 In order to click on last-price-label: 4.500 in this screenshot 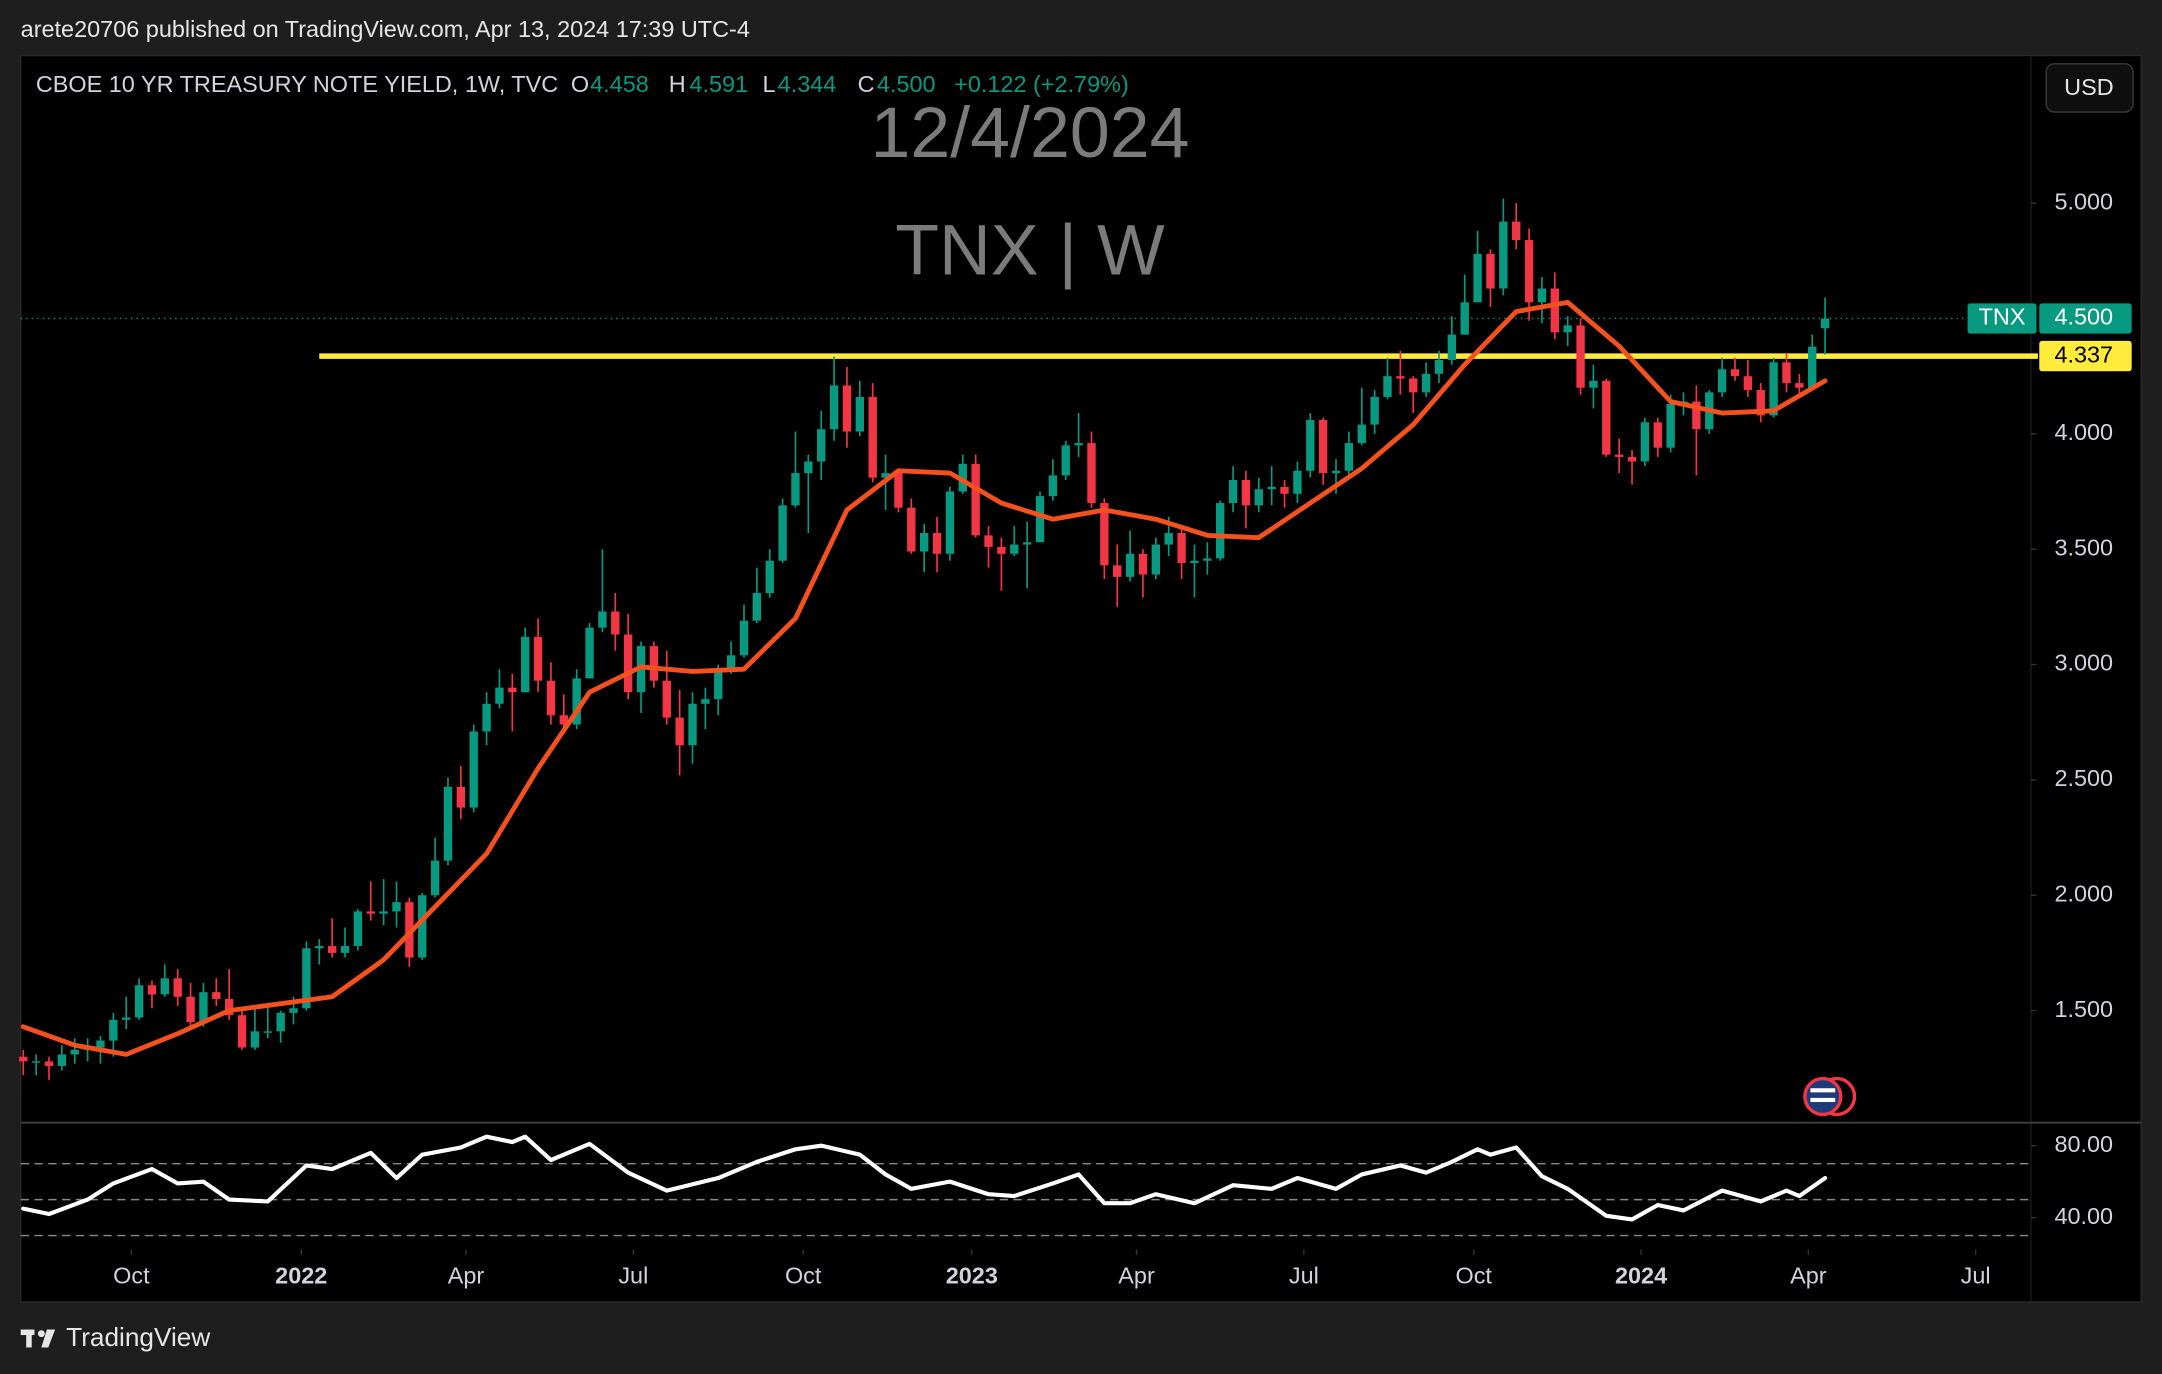, I will do `click(2083, 317)`.